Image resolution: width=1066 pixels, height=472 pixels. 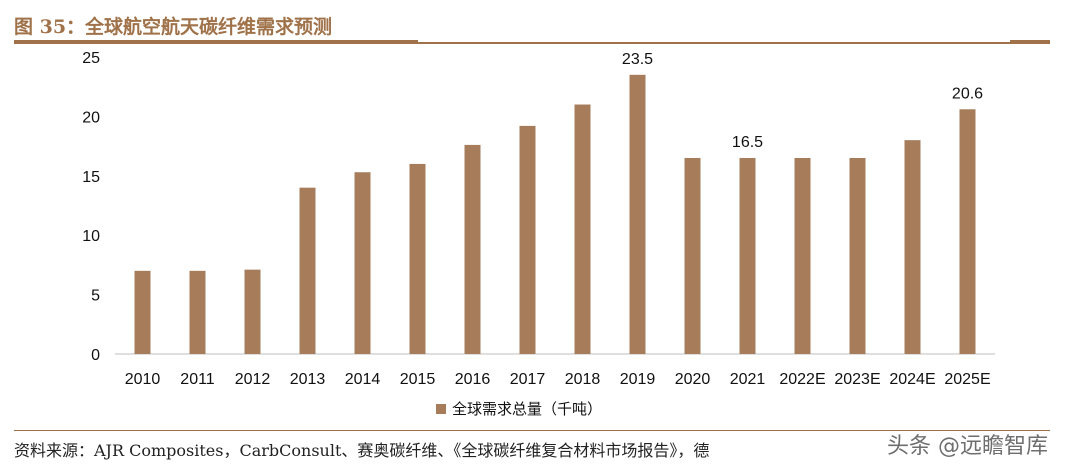 I want to click on title-rule, so click(x=532, y=43).